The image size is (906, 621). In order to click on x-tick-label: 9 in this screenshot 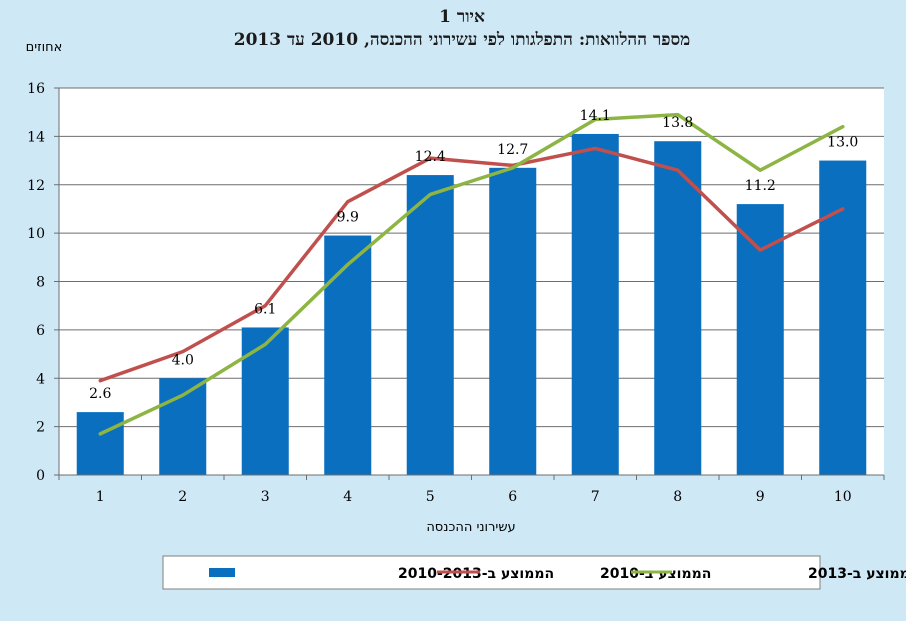, I will do `click(760, 497)`.